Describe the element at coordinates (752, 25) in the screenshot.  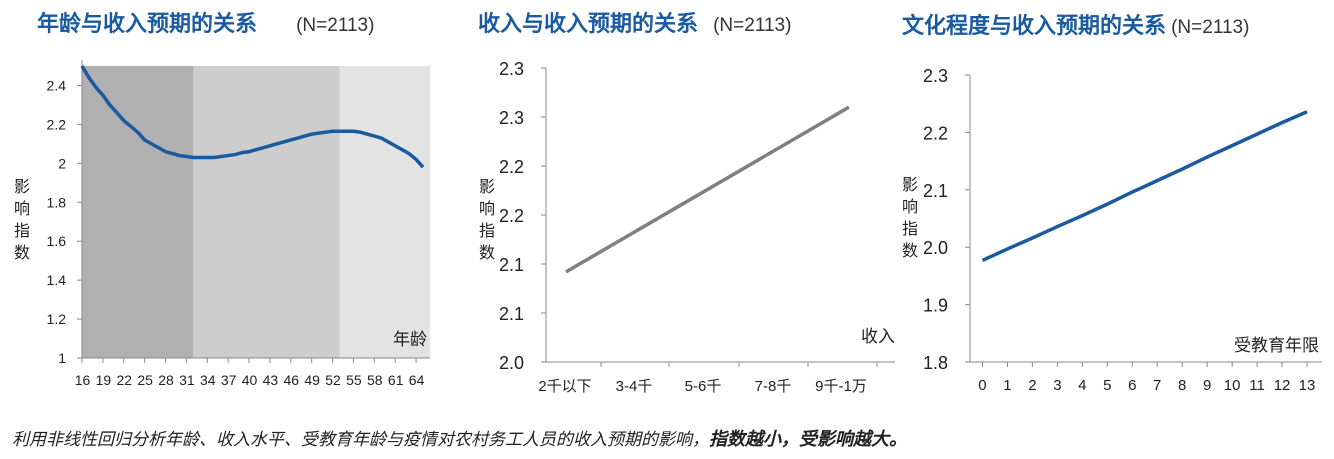
I see `chart2-subtitle: (N=2113)` at that location.